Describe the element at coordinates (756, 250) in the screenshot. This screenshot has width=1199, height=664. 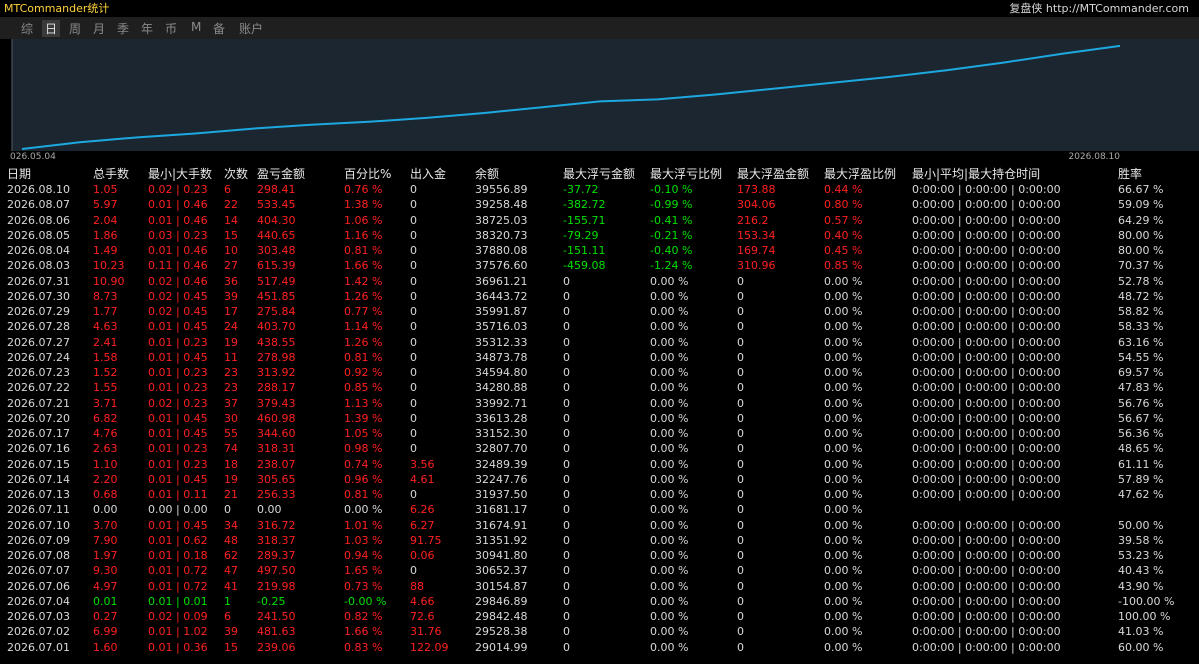
I see `table-cell: 169.74` at that location.